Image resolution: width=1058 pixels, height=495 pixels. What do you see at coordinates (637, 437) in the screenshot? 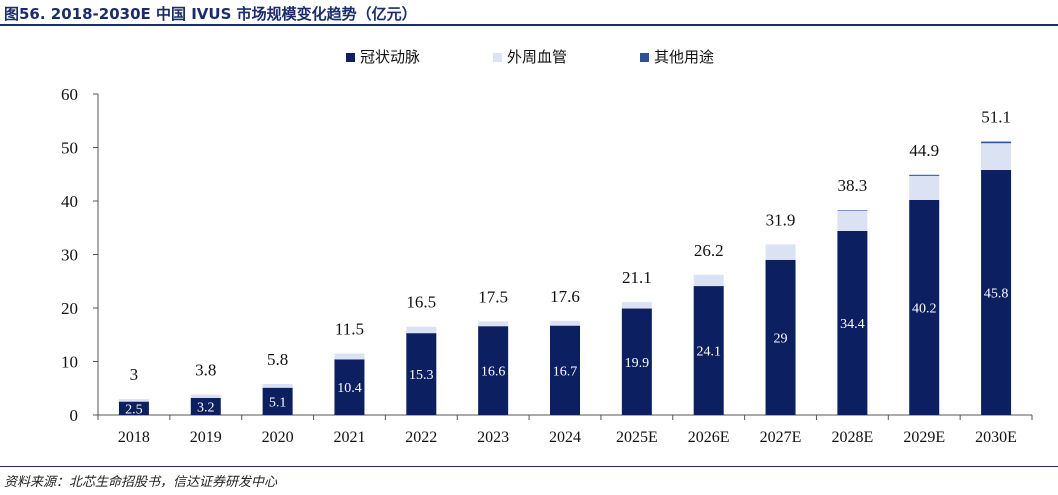
I see `x-tick-label: 2025E` at bounding box center [637, 437].